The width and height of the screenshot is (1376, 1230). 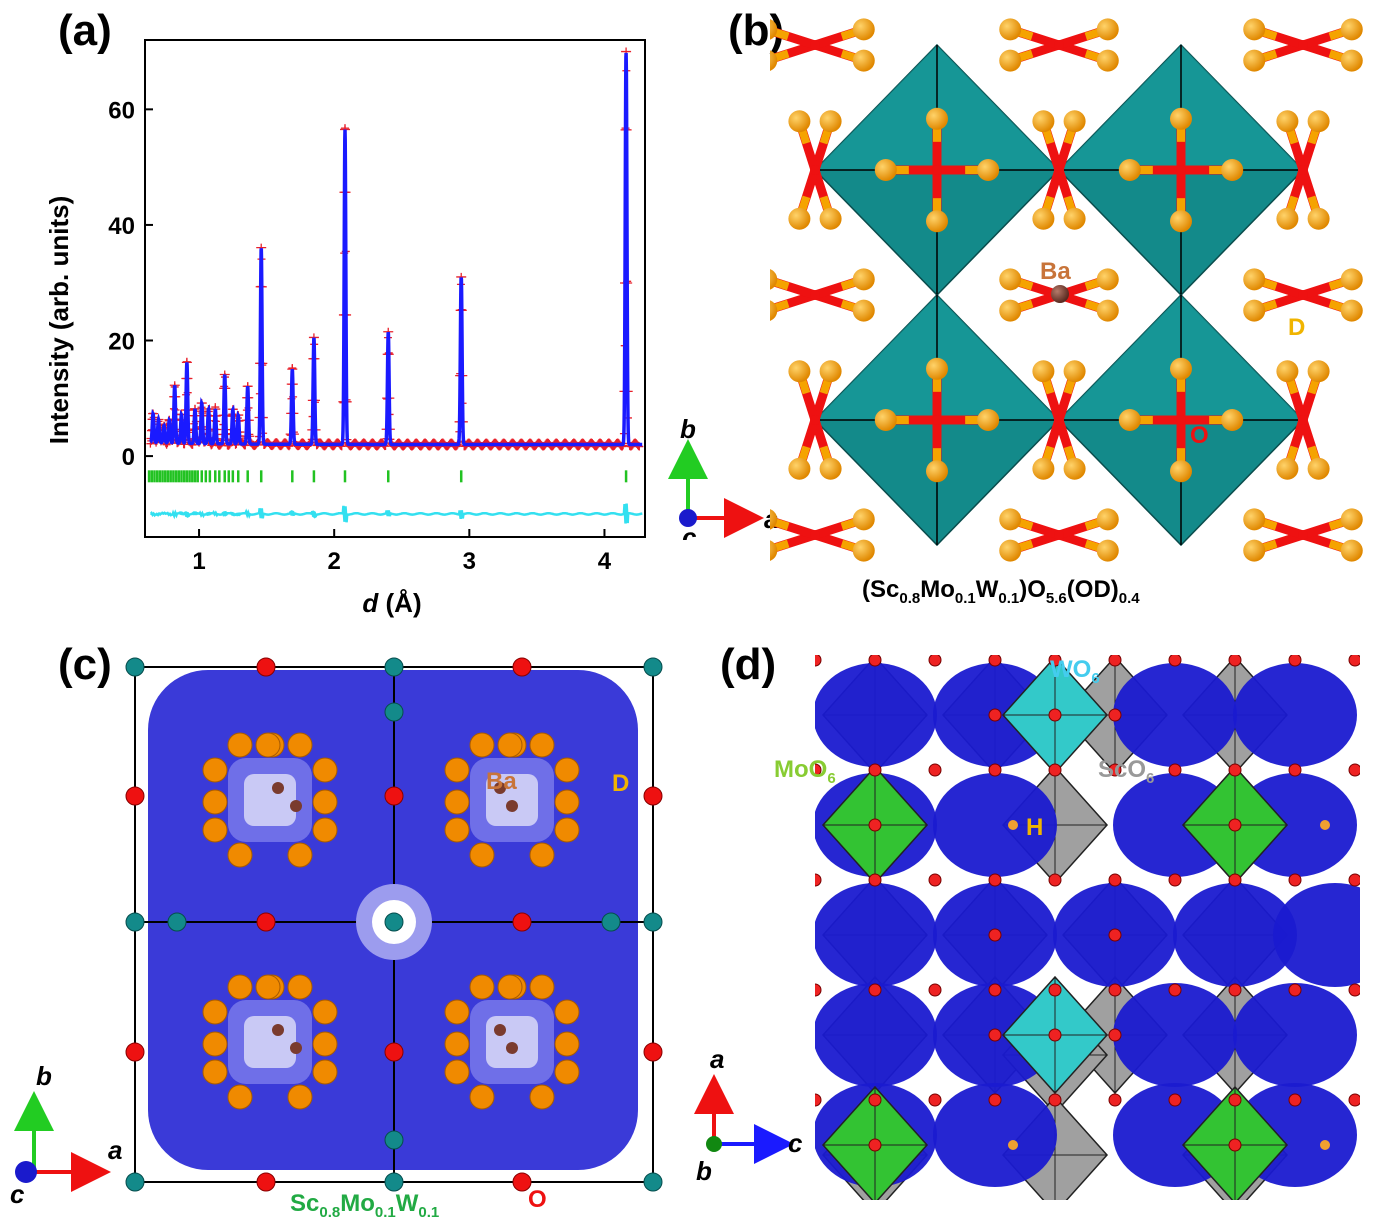 What do you see at coordinates (748, 1115) in the screenshot?
I see `axis-triad-d: a c b` at bounding box center [748, 1115].